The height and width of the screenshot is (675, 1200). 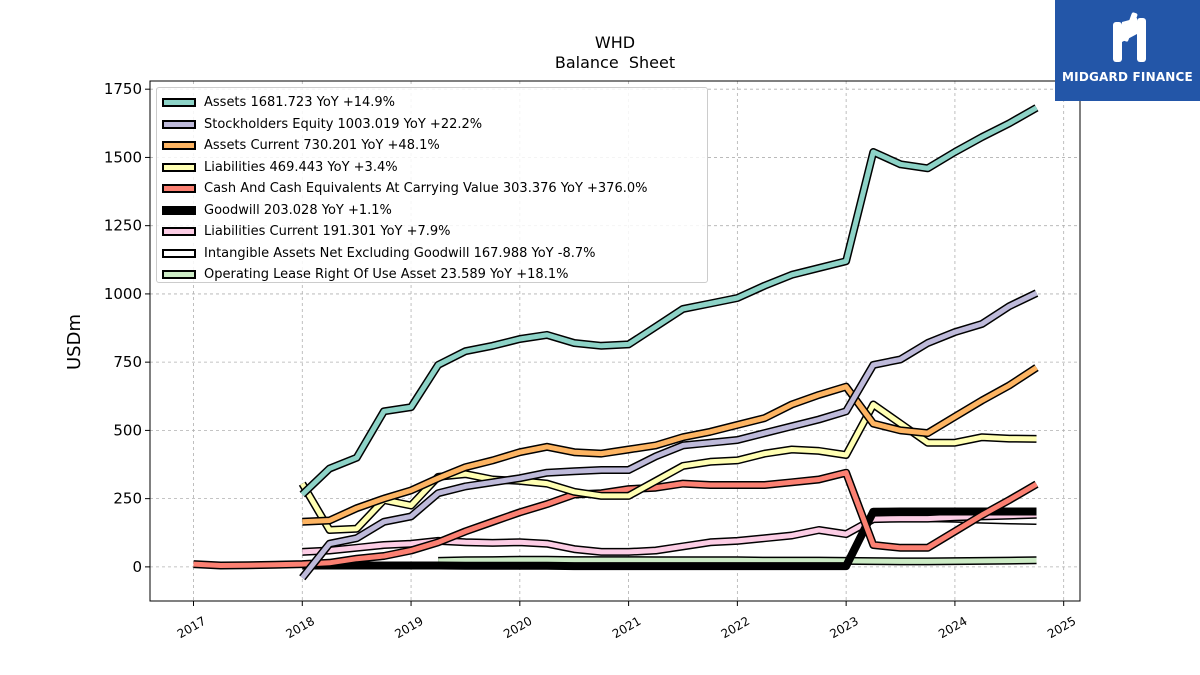 I want to click on x-tick-label: 2020, so click(x=517, y=627).